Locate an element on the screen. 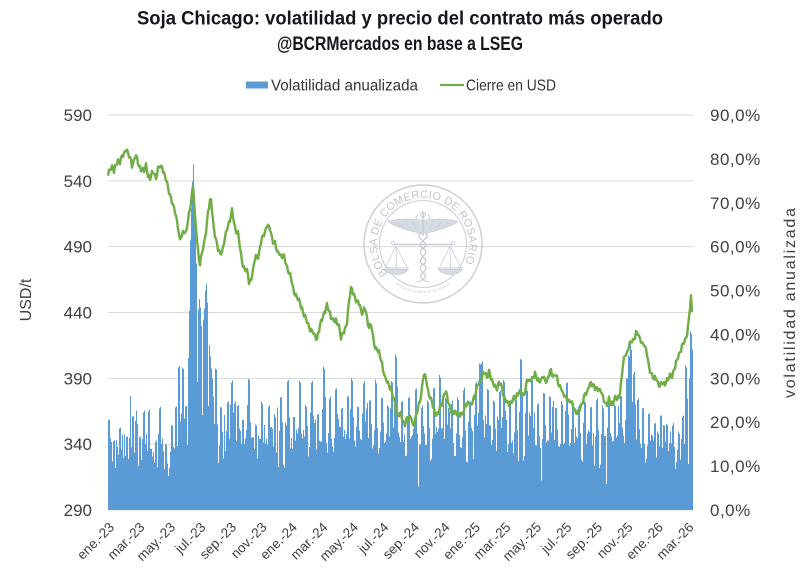  svg-text: 390 is located at coordinates (78, 378).